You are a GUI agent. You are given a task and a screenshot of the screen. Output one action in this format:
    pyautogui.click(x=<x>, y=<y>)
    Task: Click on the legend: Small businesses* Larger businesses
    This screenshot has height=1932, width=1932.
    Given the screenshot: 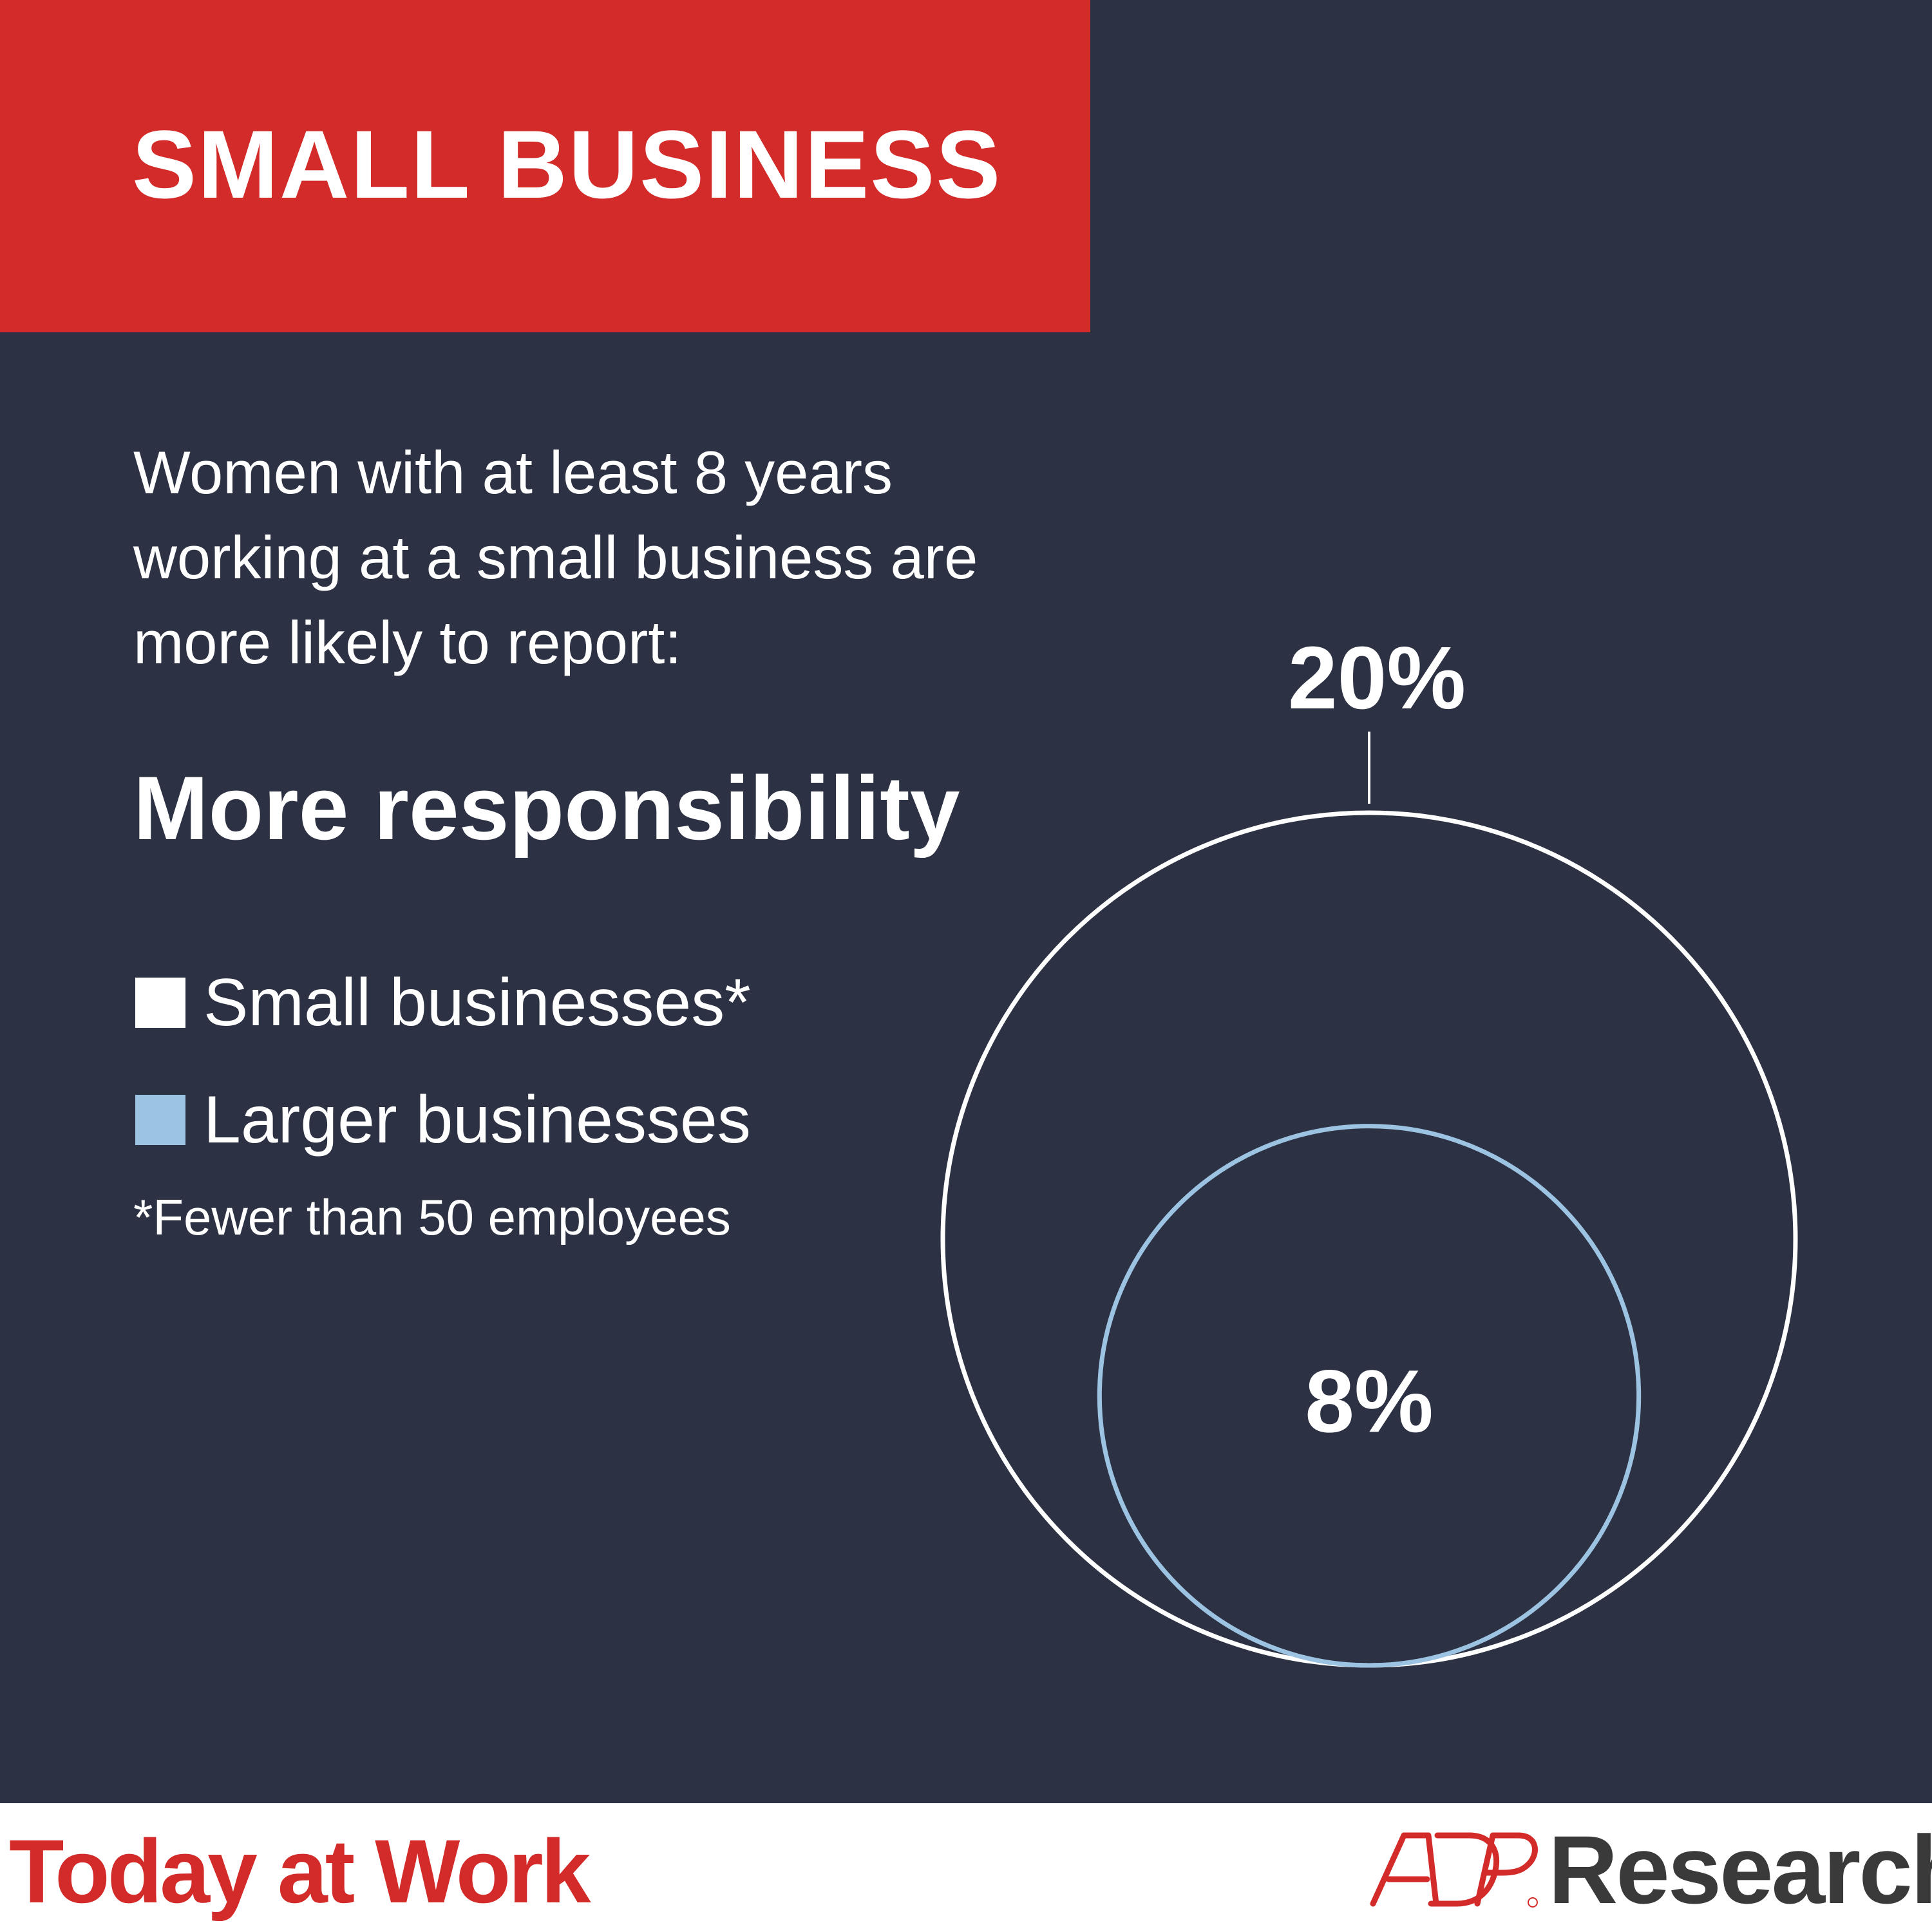 What is the action you would take?
    pyautogui.click(x=443, y=1078)
    